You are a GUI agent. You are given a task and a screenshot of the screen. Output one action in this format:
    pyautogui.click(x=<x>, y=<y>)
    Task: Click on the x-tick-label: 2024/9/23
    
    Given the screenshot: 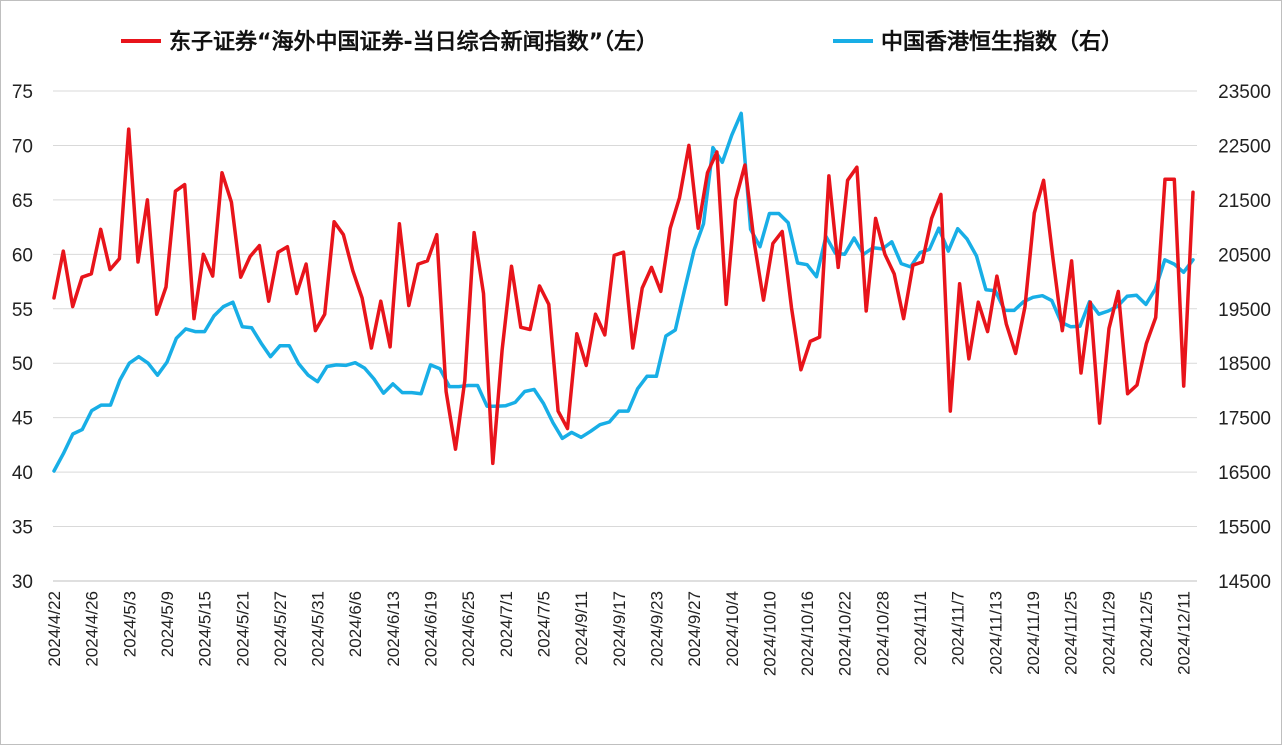 What is the action you would take?
    pyautogui.click(x=656, y=629)
    